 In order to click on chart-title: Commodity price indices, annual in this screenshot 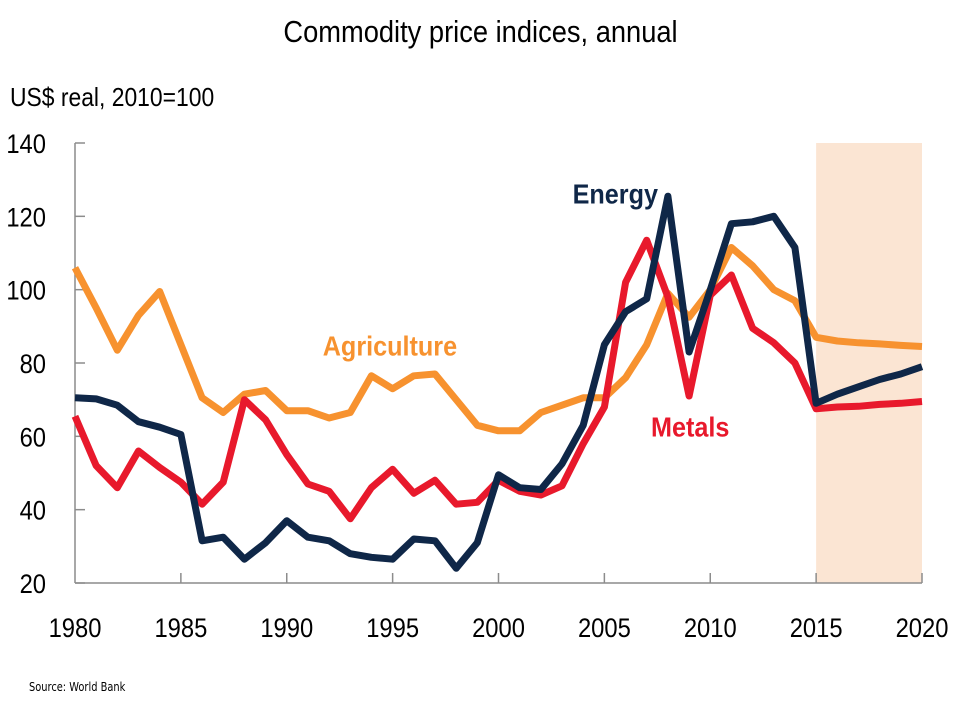, I will do `click(480, 31)`.